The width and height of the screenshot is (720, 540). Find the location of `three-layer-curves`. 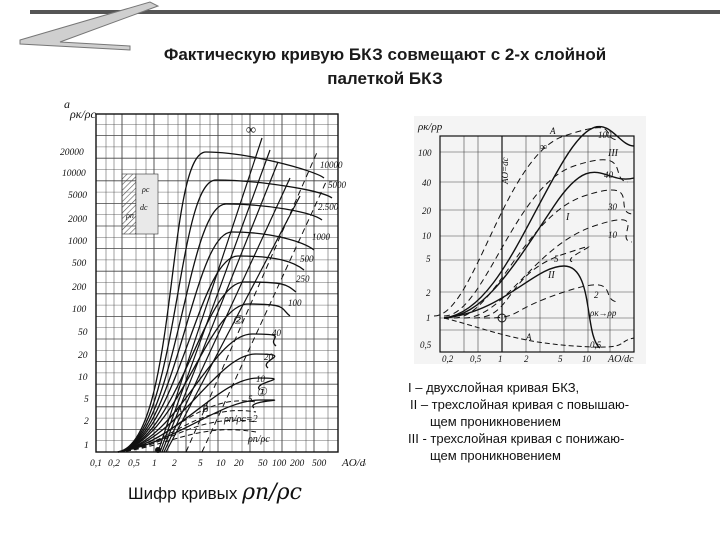

three-layer-curves is located at coordinates (534, 237).